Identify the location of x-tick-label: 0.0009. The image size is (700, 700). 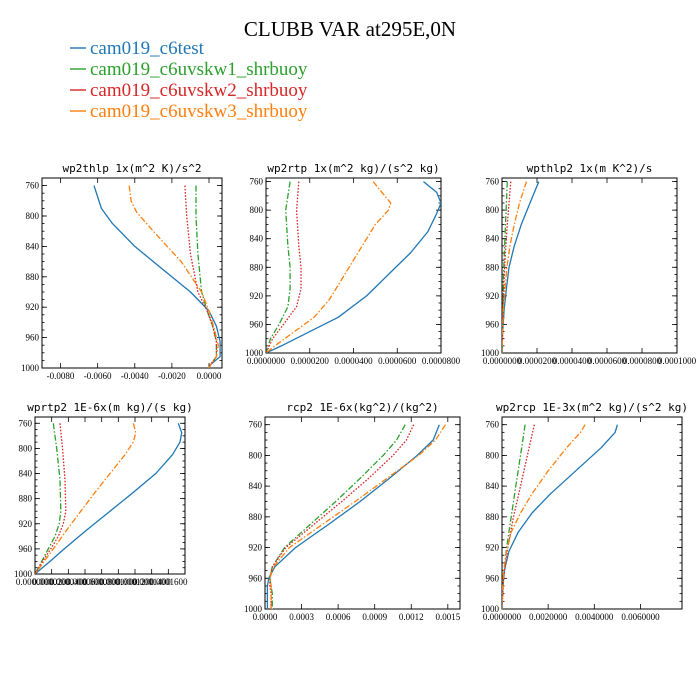
(374, 617).